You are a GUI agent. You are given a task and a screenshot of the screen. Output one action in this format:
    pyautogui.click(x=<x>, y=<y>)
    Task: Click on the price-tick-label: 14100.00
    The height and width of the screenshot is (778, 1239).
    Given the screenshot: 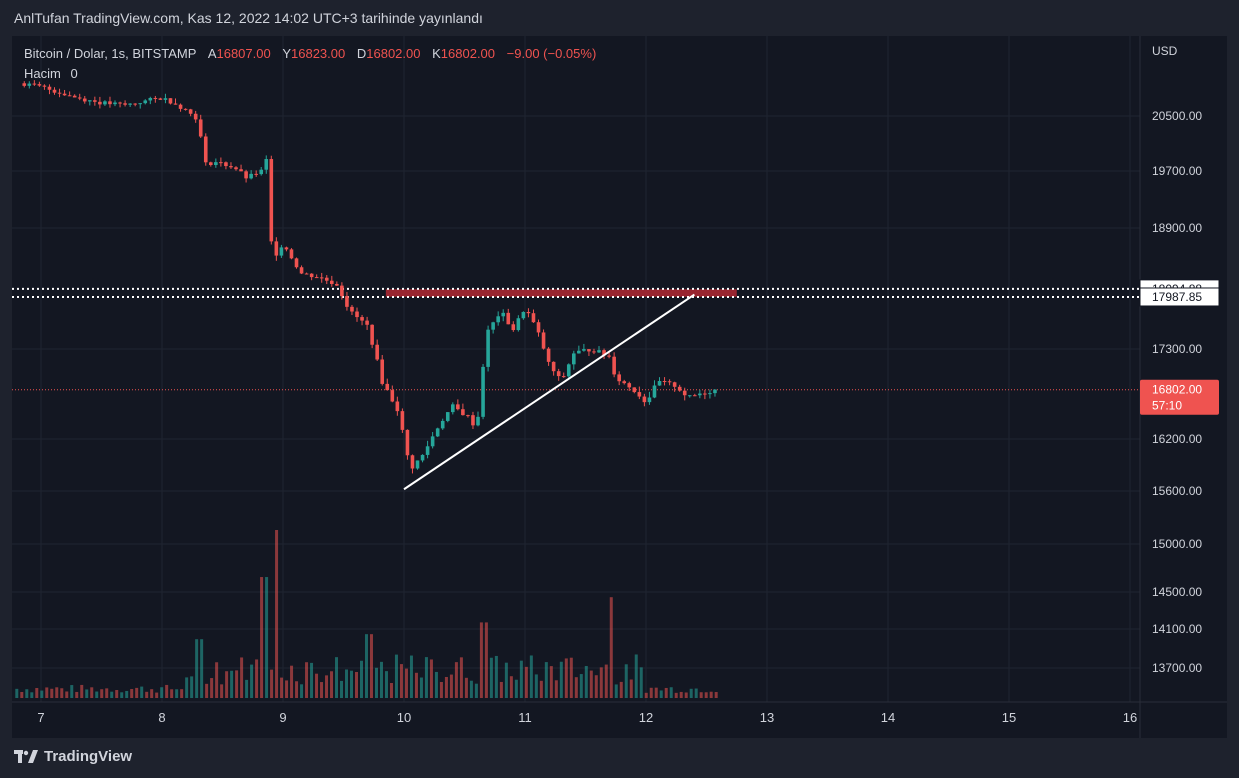 What is the action you would take?
    pyautogui.click(x=1177, y=629)
    